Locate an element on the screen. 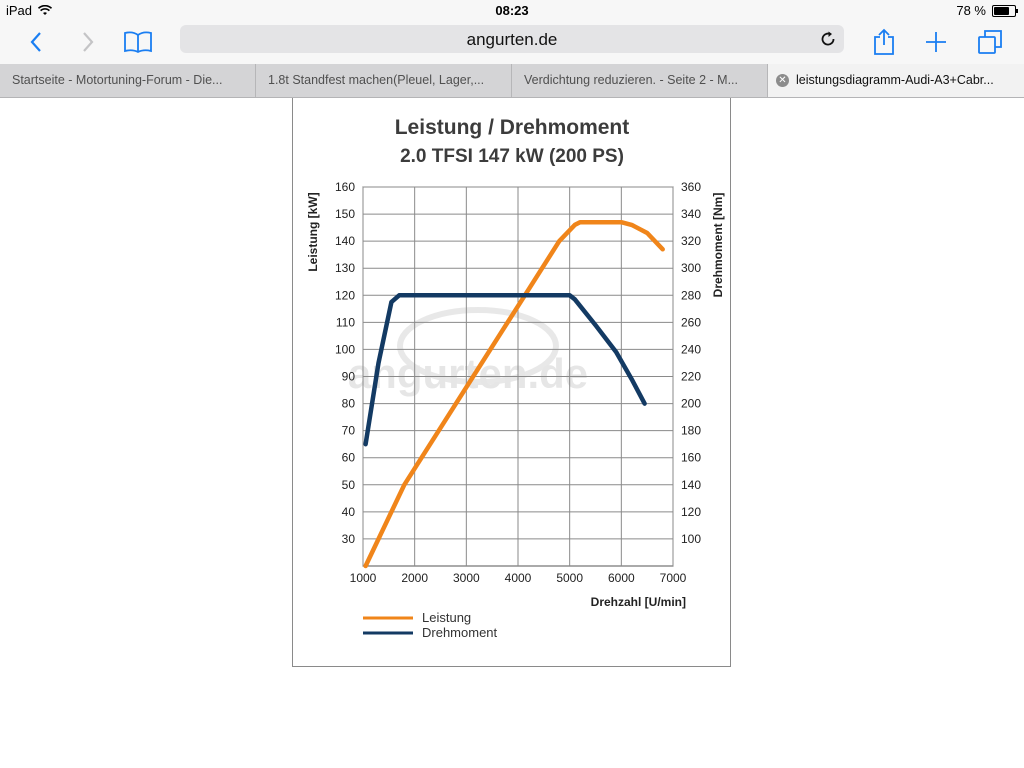 This screenshot has width=1024, height=768. legend-label-leistung: Leistung is located at coordinates (446, 617).